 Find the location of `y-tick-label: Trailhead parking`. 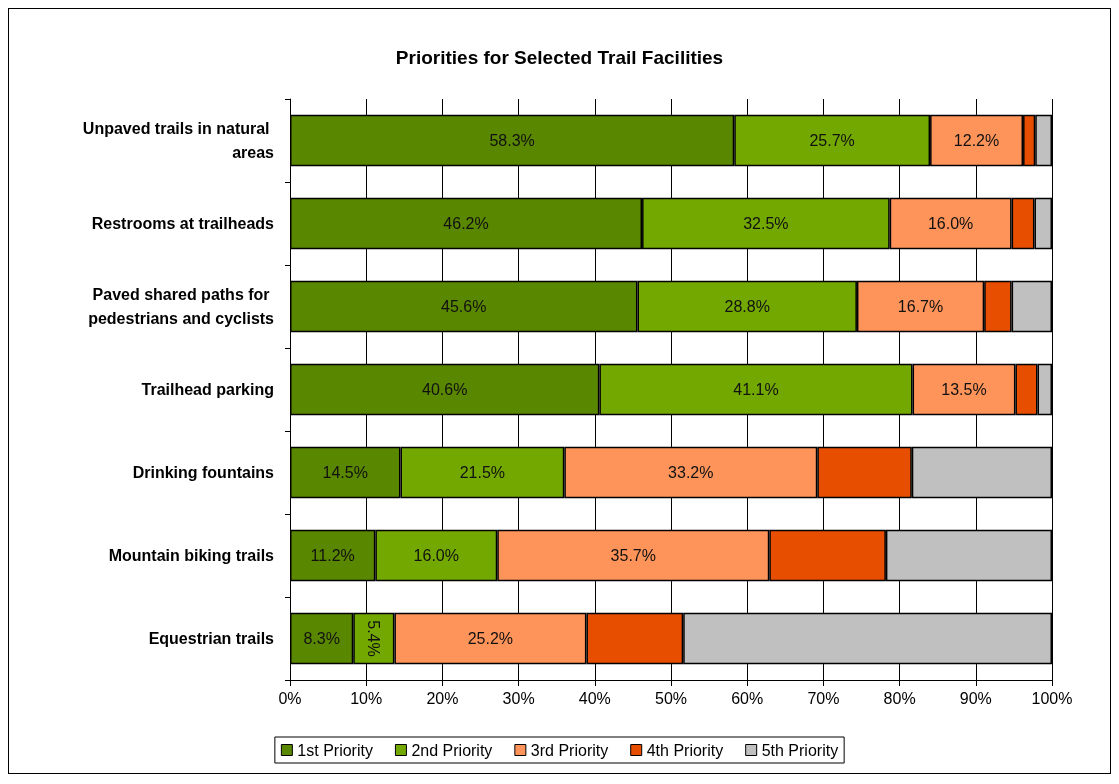

y-tick-label: Trailhead parking is located at coordinates (207, 389).